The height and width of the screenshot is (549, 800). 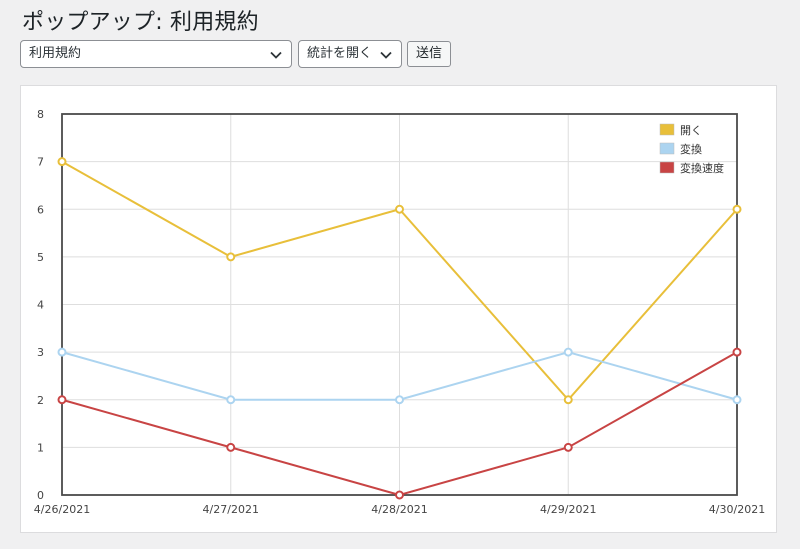 What do you see at coordinates (55, 53) in the screenshot?
I see `page-select-value: 利用規約` at bounding box center [55, 53].